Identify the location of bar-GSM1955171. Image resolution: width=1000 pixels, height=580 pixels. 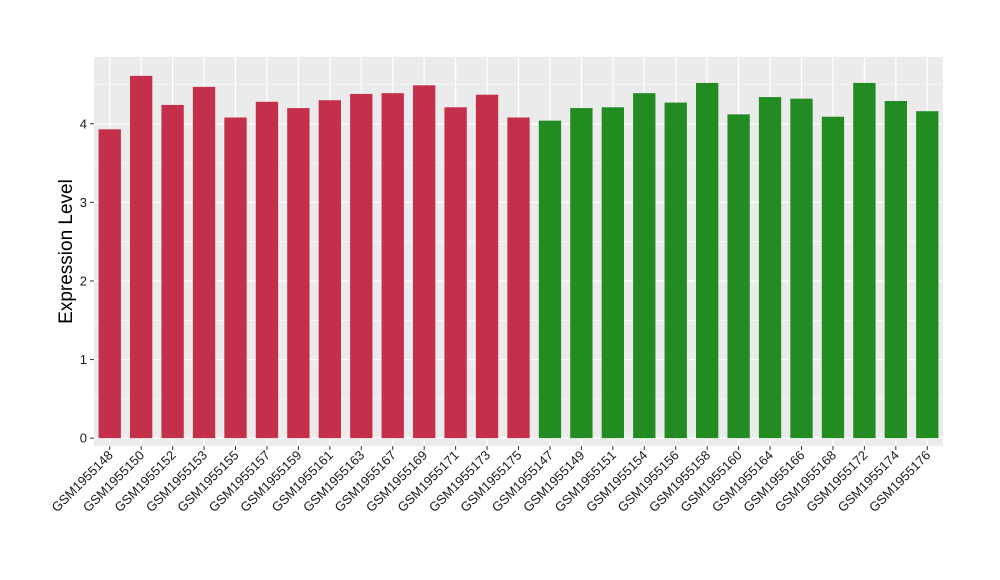
(455, 273).